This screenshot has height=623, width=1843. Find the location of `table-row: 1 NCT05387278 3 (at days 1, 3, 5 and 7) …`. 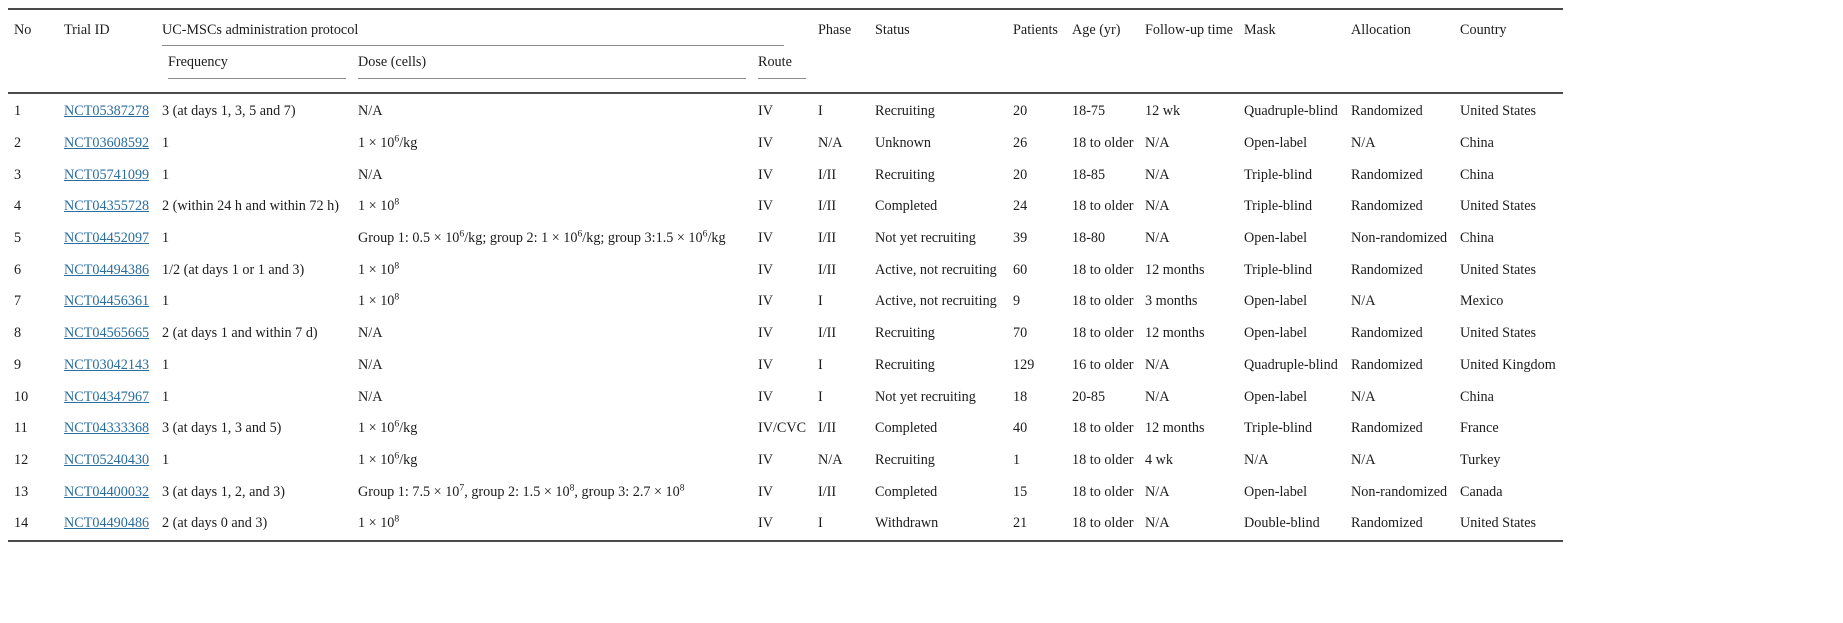

table-row: 1 NCT05387278 3 (at days 1, 3, 5 and 7) … is located at coordinates (785, 110).